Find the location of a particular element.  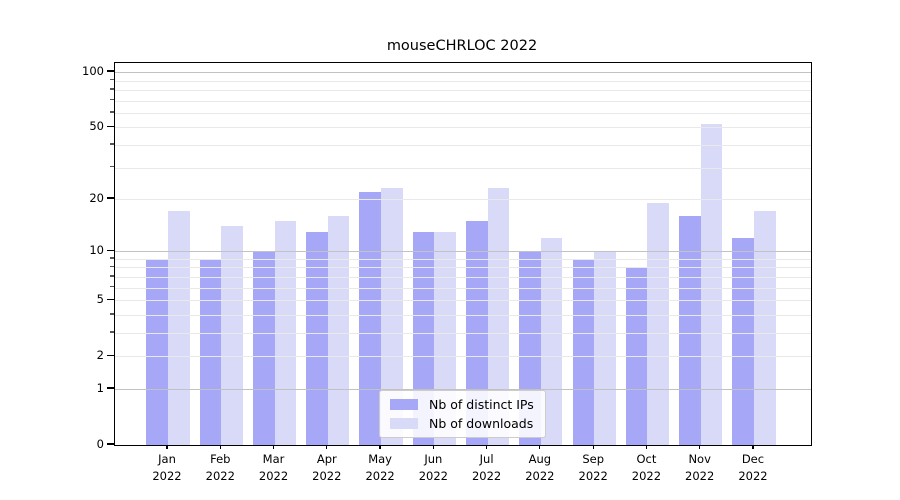

bar-nb-of-distinct-ips-jan is located at coordinates (157, 351).